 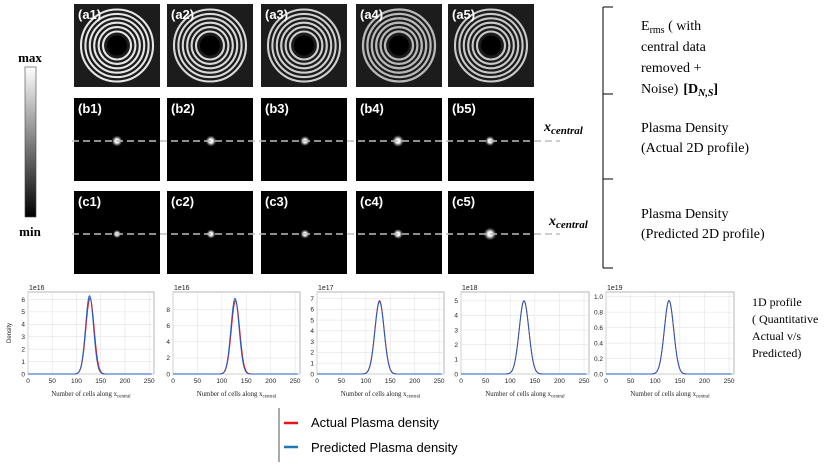 What do you see at coordinates (10, 333) in the screenshot?
I see `y-axis-label: Density` at bounding box center [10, 333].